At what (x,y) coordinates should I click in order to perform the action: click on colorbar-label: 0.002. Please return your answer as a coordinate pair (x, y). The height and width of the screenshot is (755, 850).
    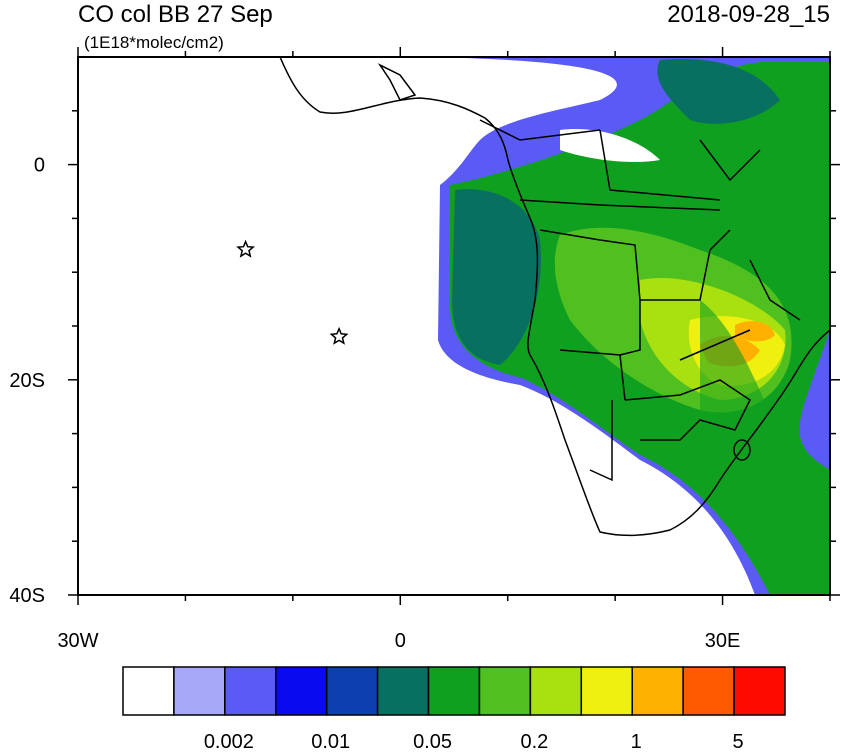
    Looking at the image, I should click on (229, 740).